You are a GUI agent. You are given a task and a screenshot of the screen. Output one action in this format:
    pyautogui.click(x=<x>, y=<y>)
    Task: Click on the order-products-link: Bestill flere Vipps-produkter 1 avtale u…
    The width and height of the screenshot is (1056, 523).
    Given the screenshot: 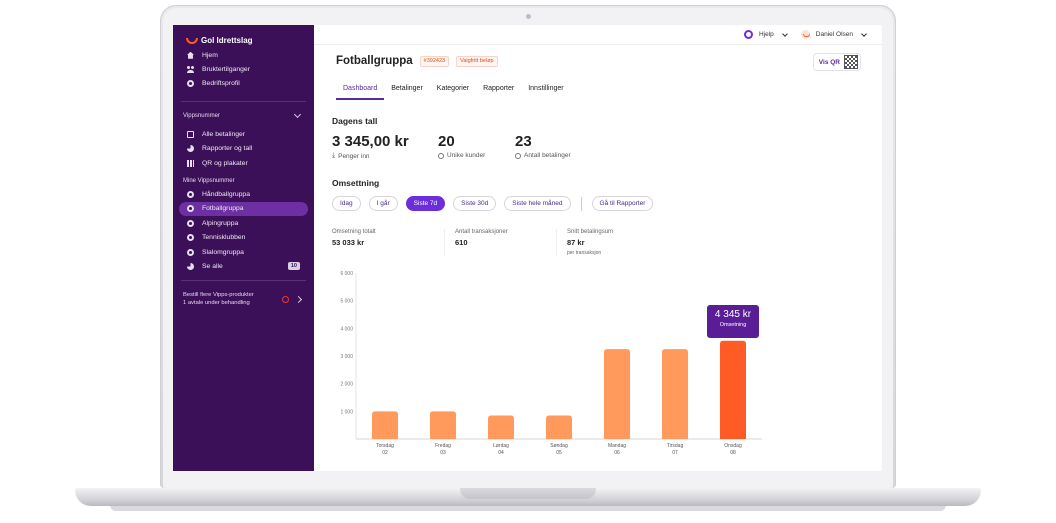 What is the action you would take?
    pyautogui.click(x=243, y=299)
    